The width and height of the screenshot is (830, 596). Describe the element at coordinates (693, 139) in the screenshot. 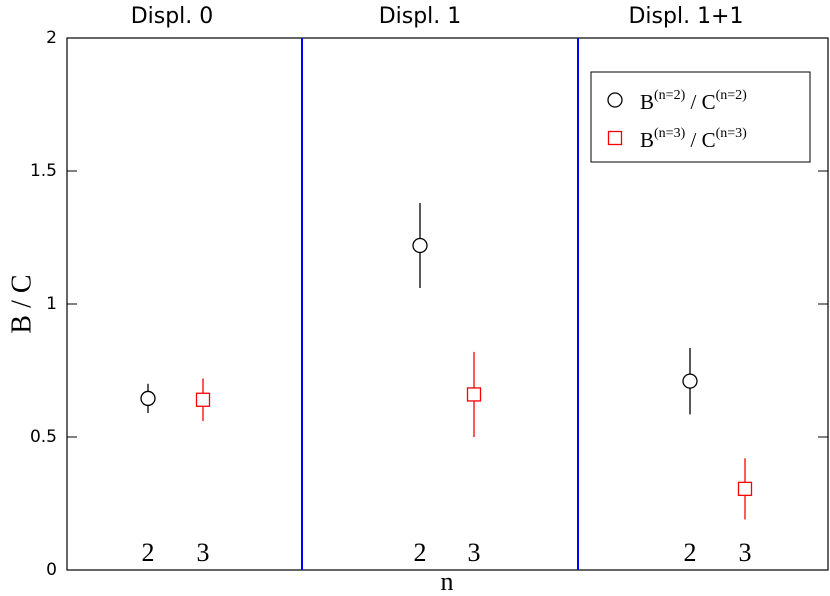

I see `legend-label: B(n=3) / C(n=3)` at that location.